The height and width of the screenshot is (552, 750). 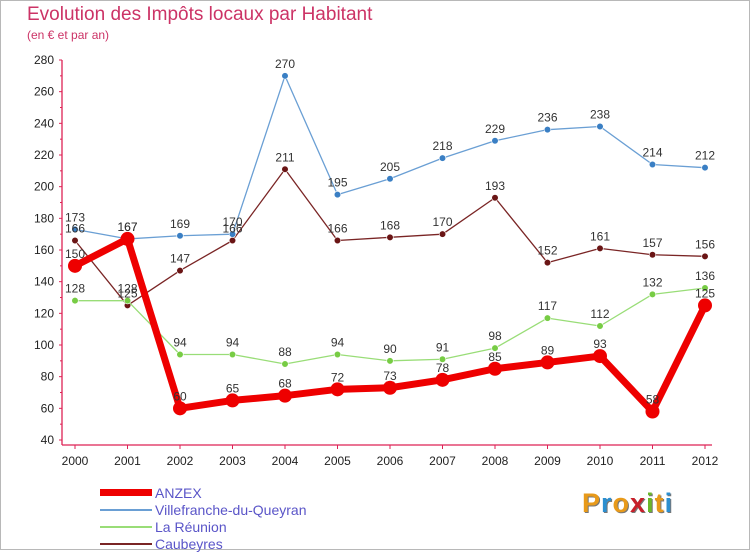 What do you see at coordinates (338, 377) in the screenshot?
I see `data-label: 72` at bounding box center [338, 377].